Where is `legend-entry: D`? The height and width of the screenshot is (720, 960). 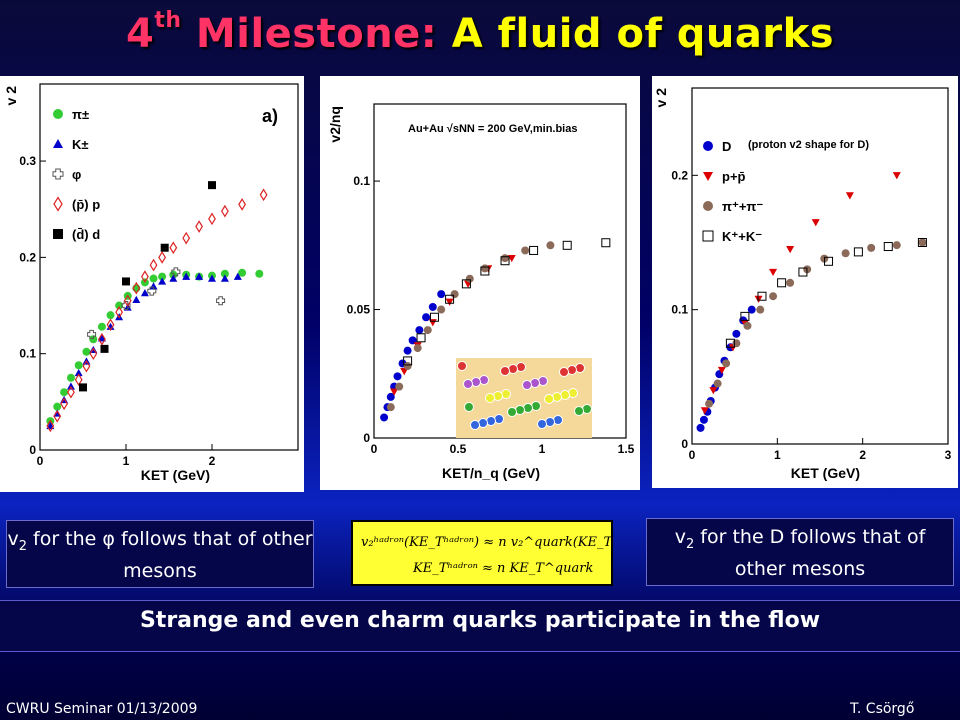 legend-entry: D is located at coordinates (726, 146).